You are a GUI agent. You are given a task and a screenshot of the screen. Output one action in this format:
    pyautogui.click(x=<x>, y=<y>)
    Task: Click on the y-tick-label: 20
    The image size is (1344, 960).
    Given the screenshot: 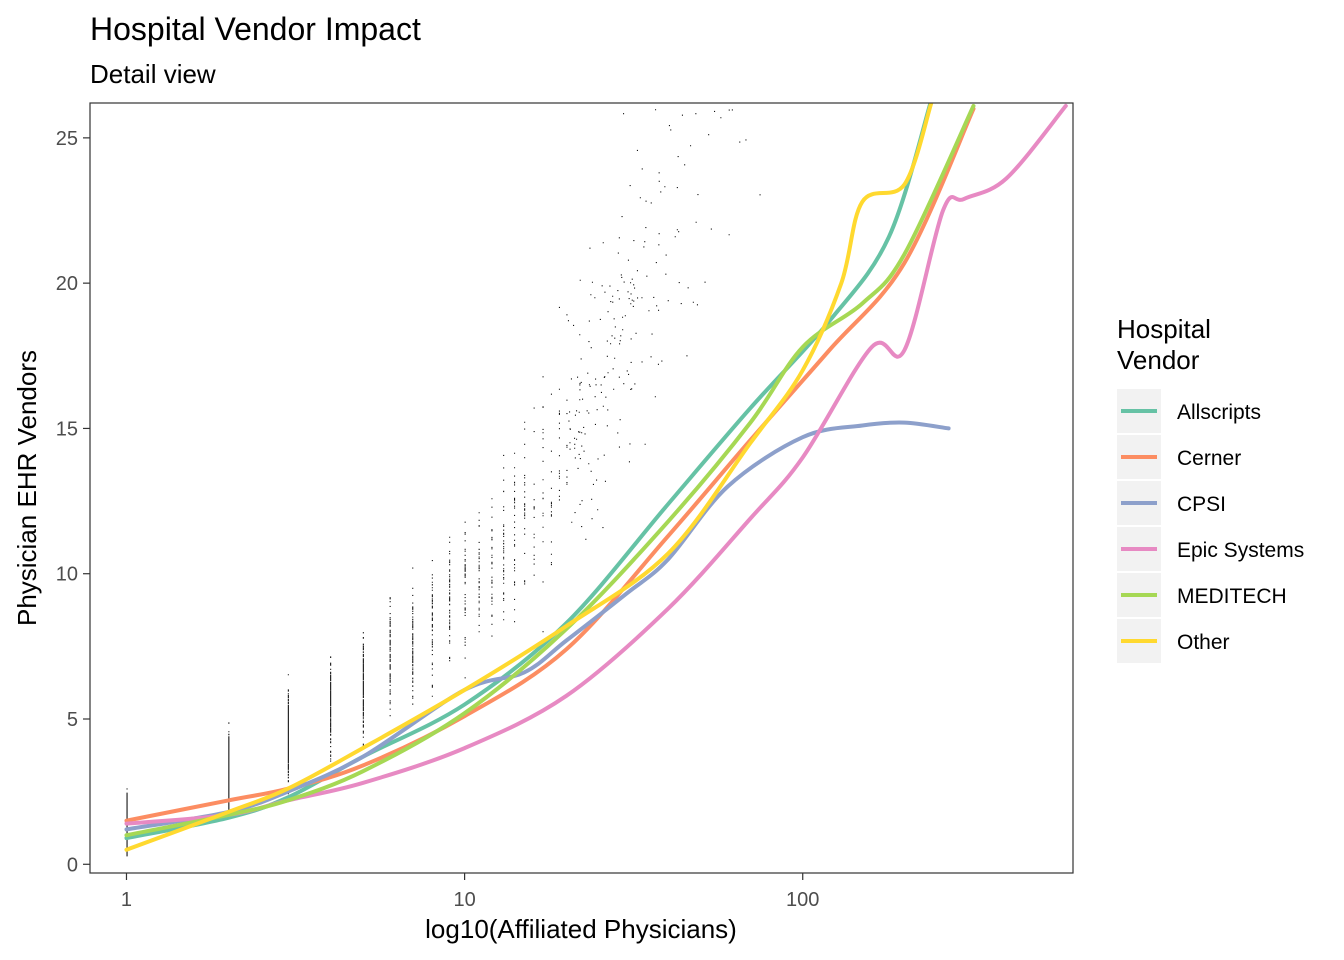 What is the action you would take?
    pyautogui.click(x=67, y=284)
    